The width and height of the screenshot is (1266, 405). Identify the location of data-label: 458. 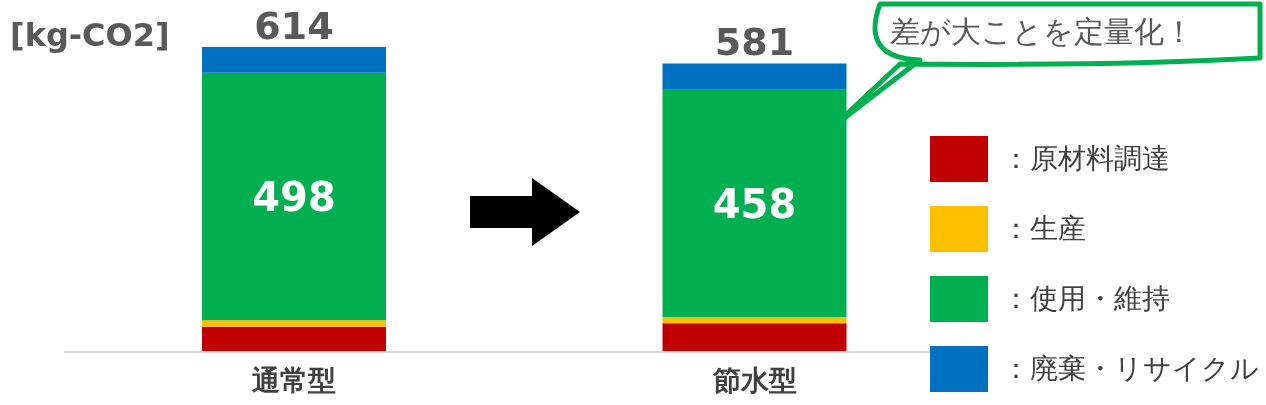
(754, 203).